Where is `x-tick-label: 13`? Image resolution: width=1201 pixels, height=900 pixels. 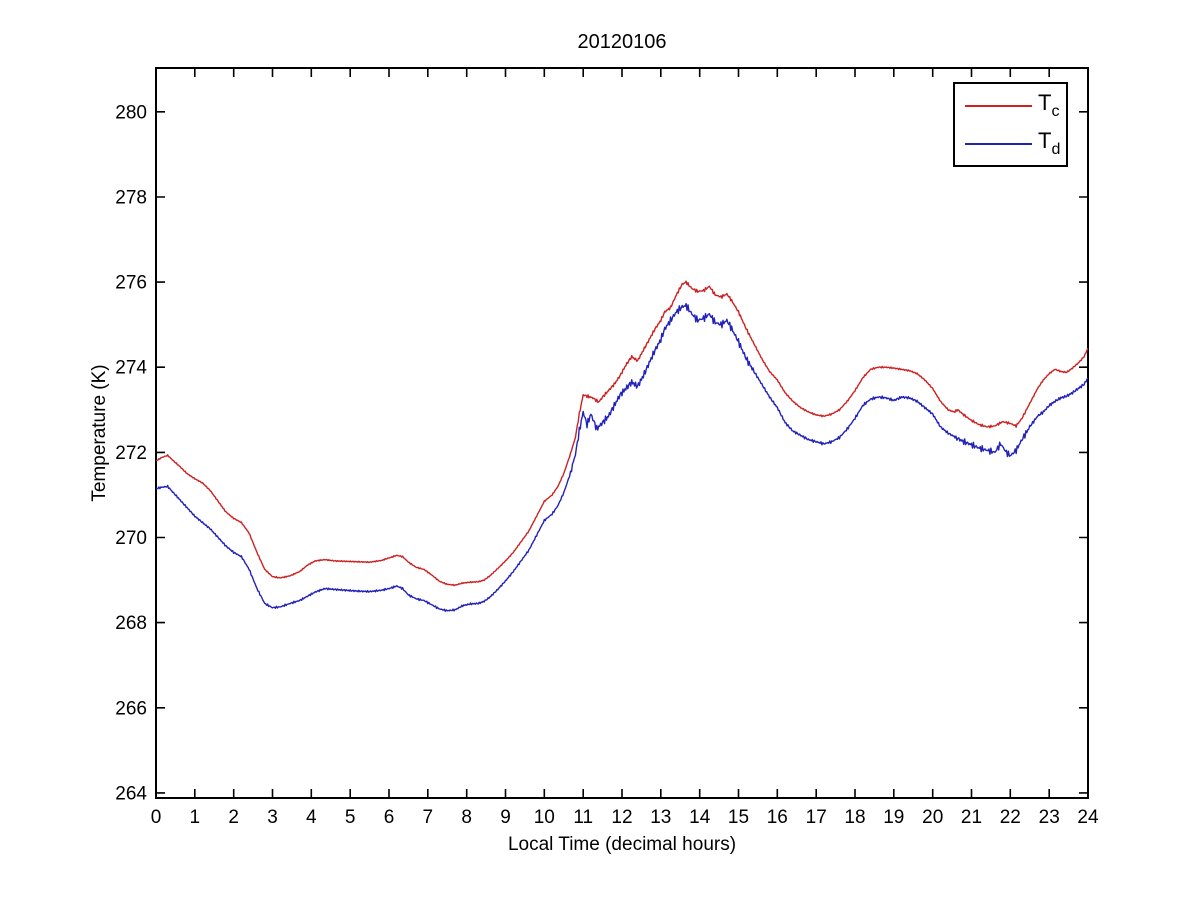
x-tick-label: 13 is located at coordinates (660, 817).